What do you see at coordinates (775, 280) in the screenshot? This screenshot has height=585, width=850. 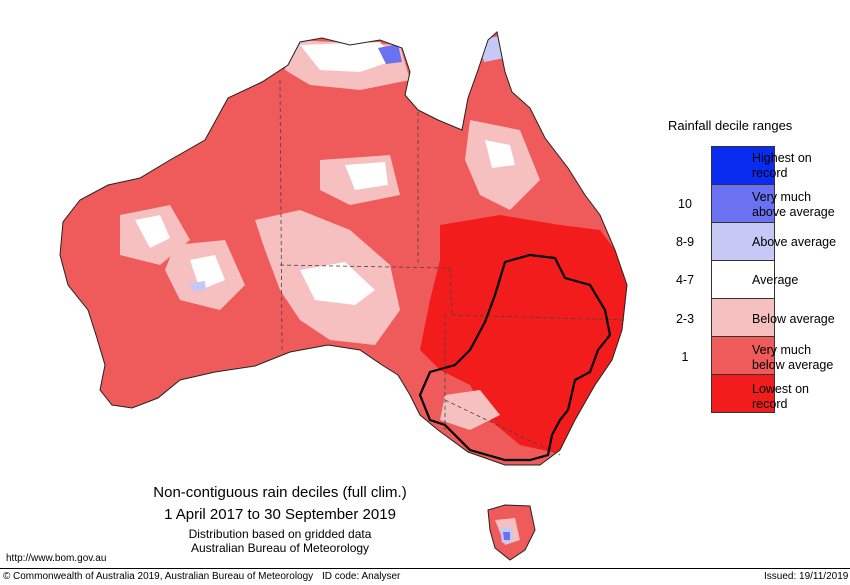 I see `label-average: Average` at bounding box center [775, 280].